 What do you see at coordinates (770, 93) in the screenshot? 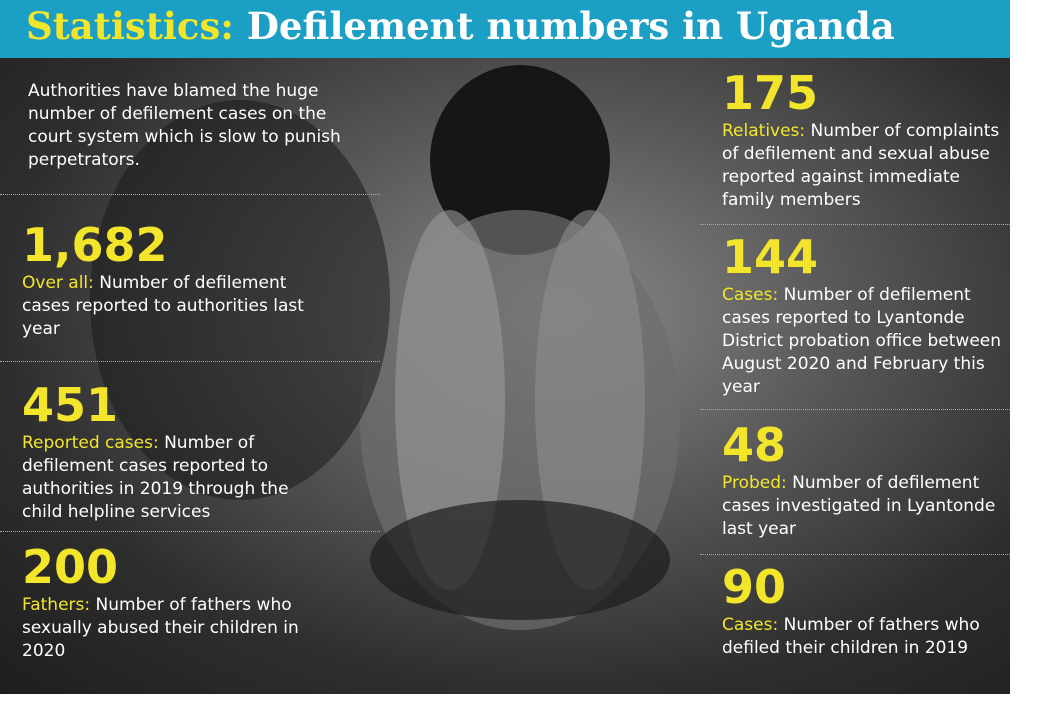
I see `stat-number: 175` at bounding box center [770, 93].